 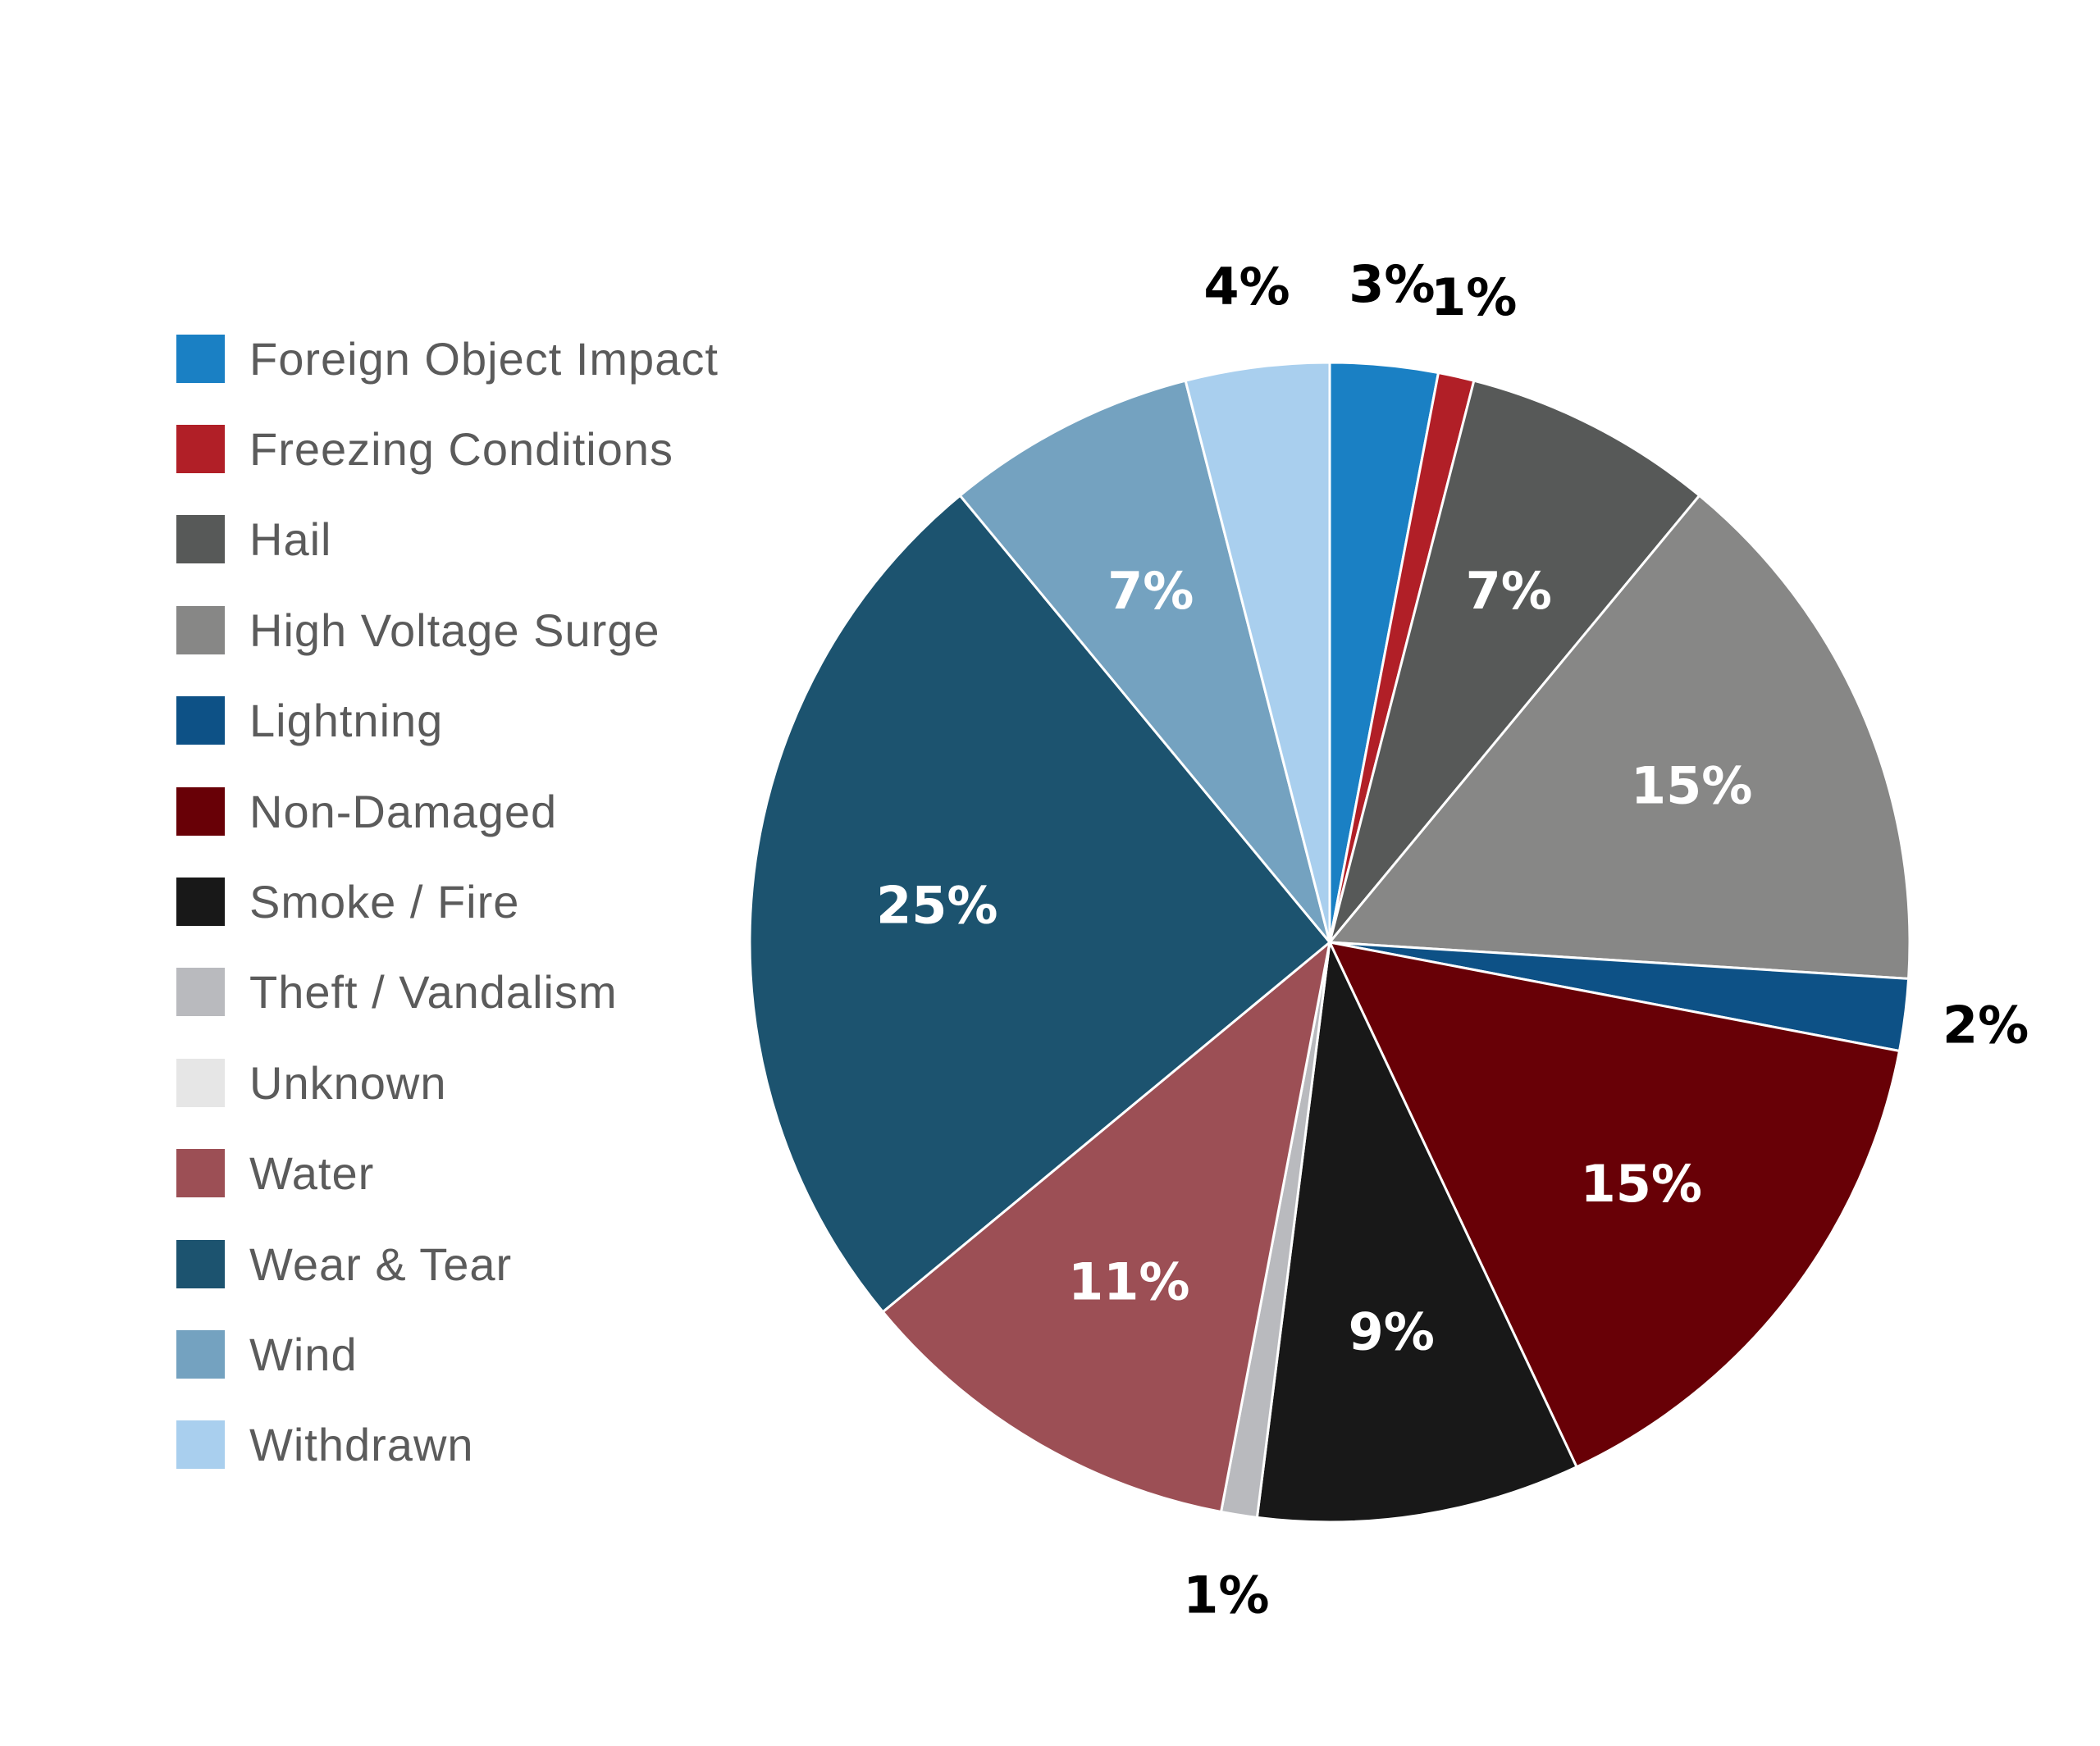 What do you see at coordinates (1107, 1227) in the screenshot?
I see `pie-slice-water` at bounding box center [1107, 1227].